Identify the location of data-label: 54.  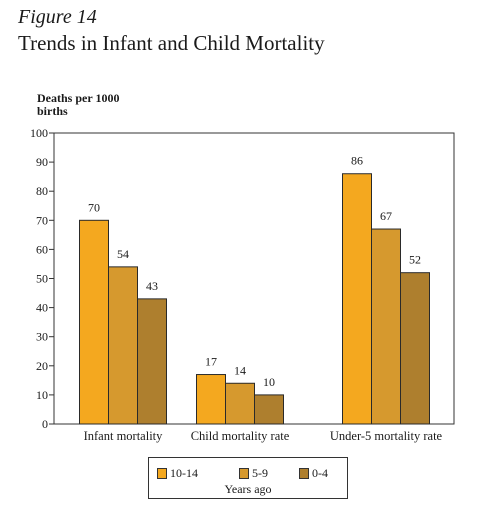
(123, 254).